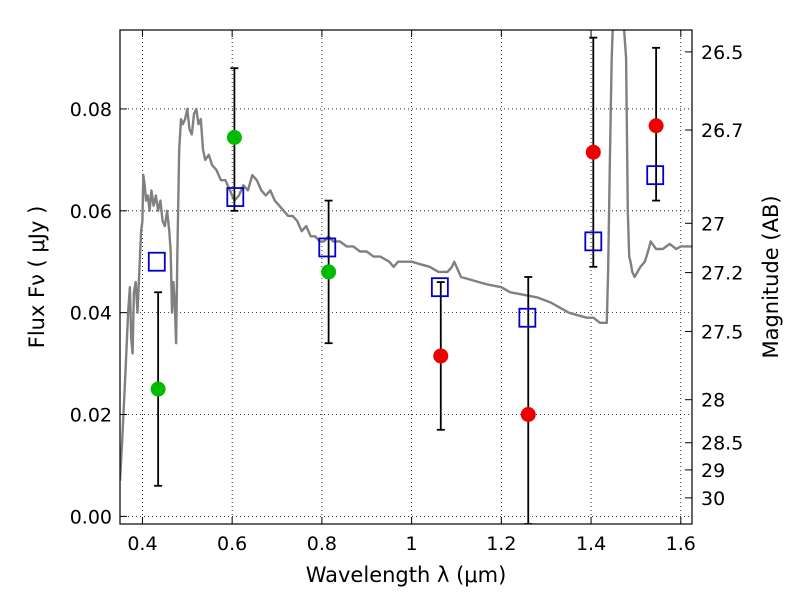 Image resolution: width=800 pixels, height=600 pixels. I want to click on y-tick-label: 0.08, so click(91, 110).